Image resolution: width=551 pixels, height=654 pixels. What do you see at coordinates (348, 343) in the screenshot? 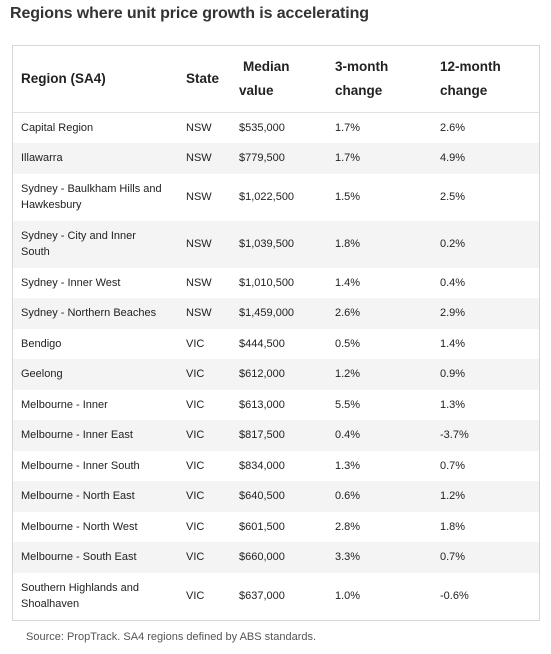
I see `cell-3-month-change: 0.5%` at bounding box center [348, 343].